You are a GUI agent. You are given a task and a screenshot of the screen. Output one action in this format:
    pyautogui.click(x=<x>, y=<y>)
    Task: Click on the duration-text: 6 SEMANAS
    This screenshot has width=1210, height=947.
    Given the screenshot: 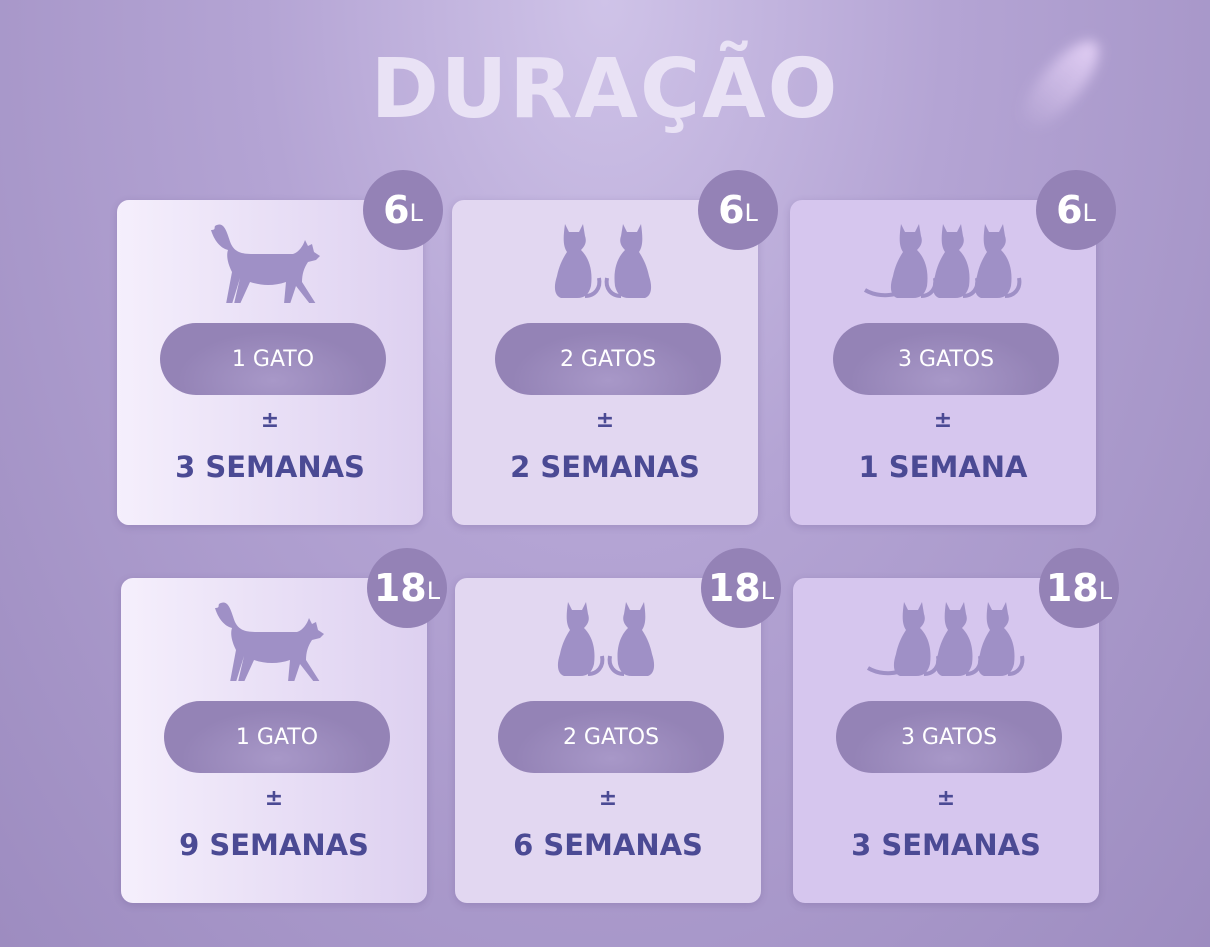 What is the action you would take?
    pyautogui.click(x=608, y=845)
    